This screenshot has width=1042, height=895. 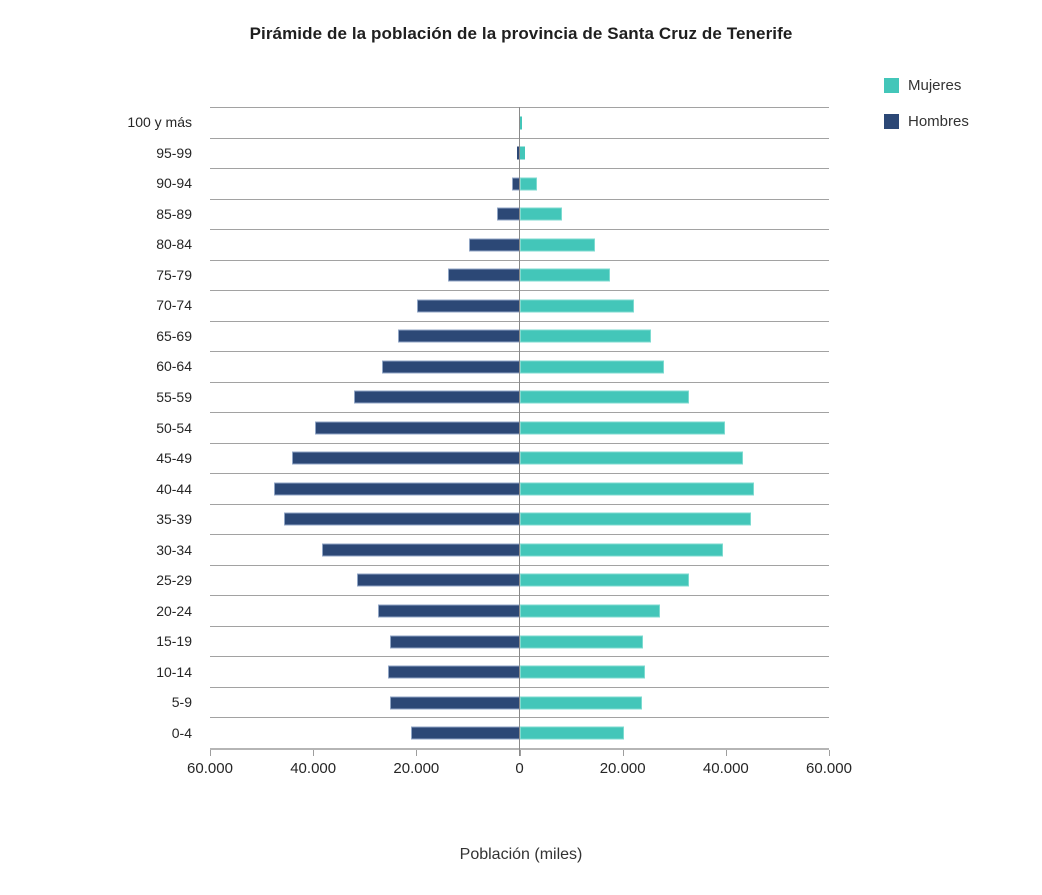 What do you see at coordinates (174, 610) in the screenshot?
I see `y-axis-label: 20-24` at bounding box center [174, 610].